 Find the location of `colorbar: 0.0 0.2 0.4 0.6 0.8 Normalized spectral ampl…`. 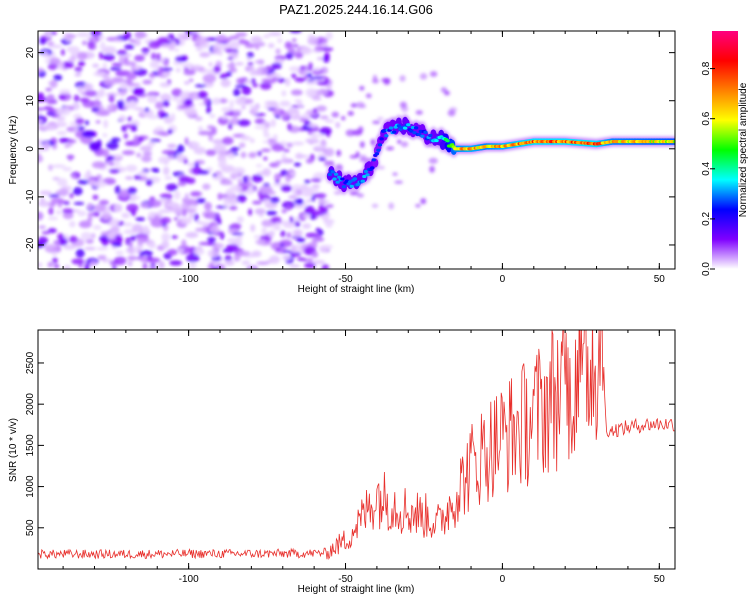

colorbar: 0.0 0.2 0.4 0.6 0.8 Normalized spectral ampl… is located at coordinates (725, 153).